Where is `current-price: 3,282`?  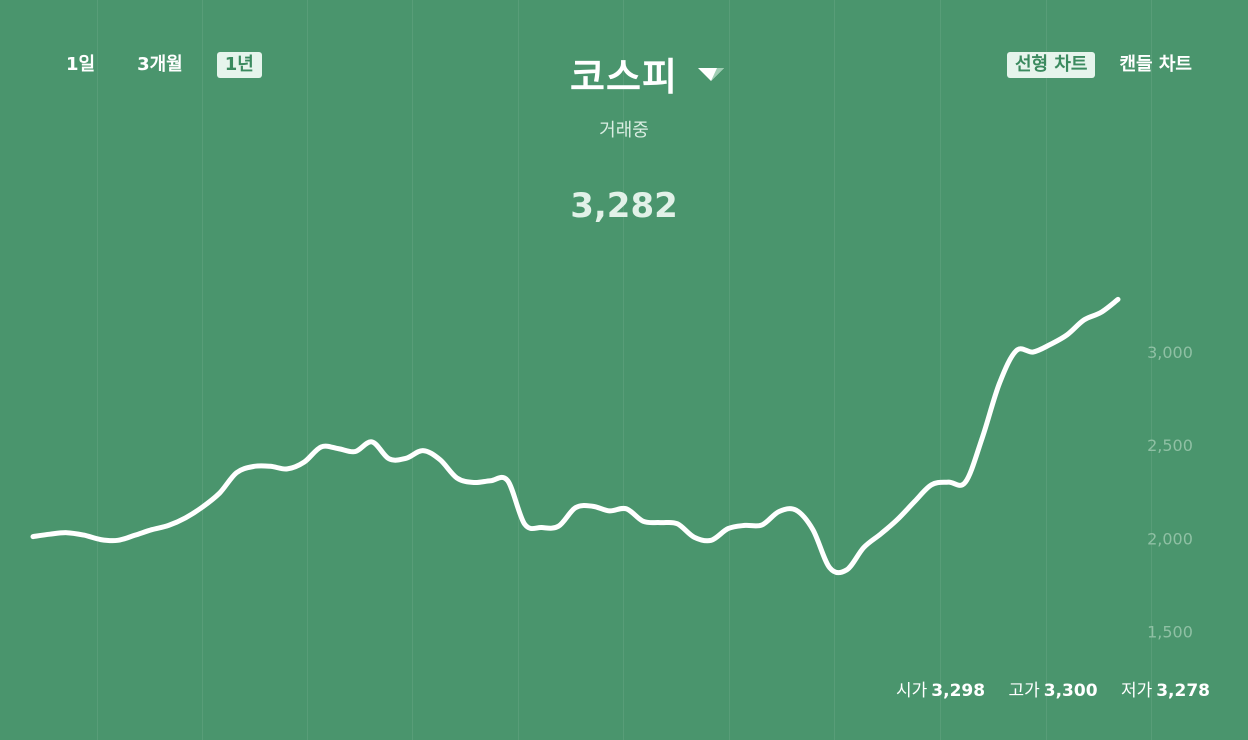
current-price: 3,282 is located at coordinates (624, 206).